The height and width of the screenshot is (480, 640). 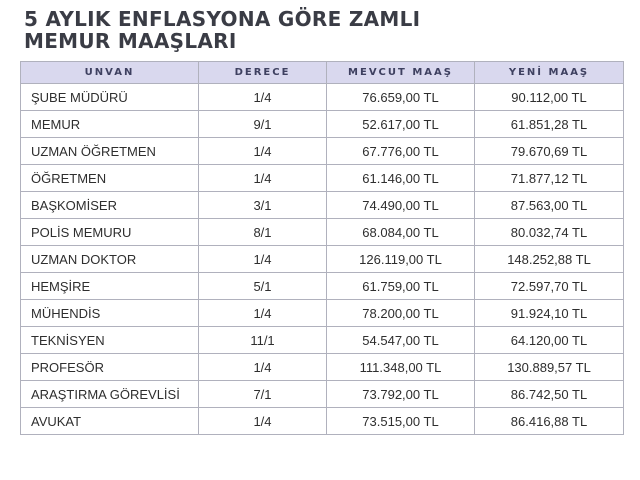 I want to click on cell-title: HEMŞİRE, so click(x=109, y=286).